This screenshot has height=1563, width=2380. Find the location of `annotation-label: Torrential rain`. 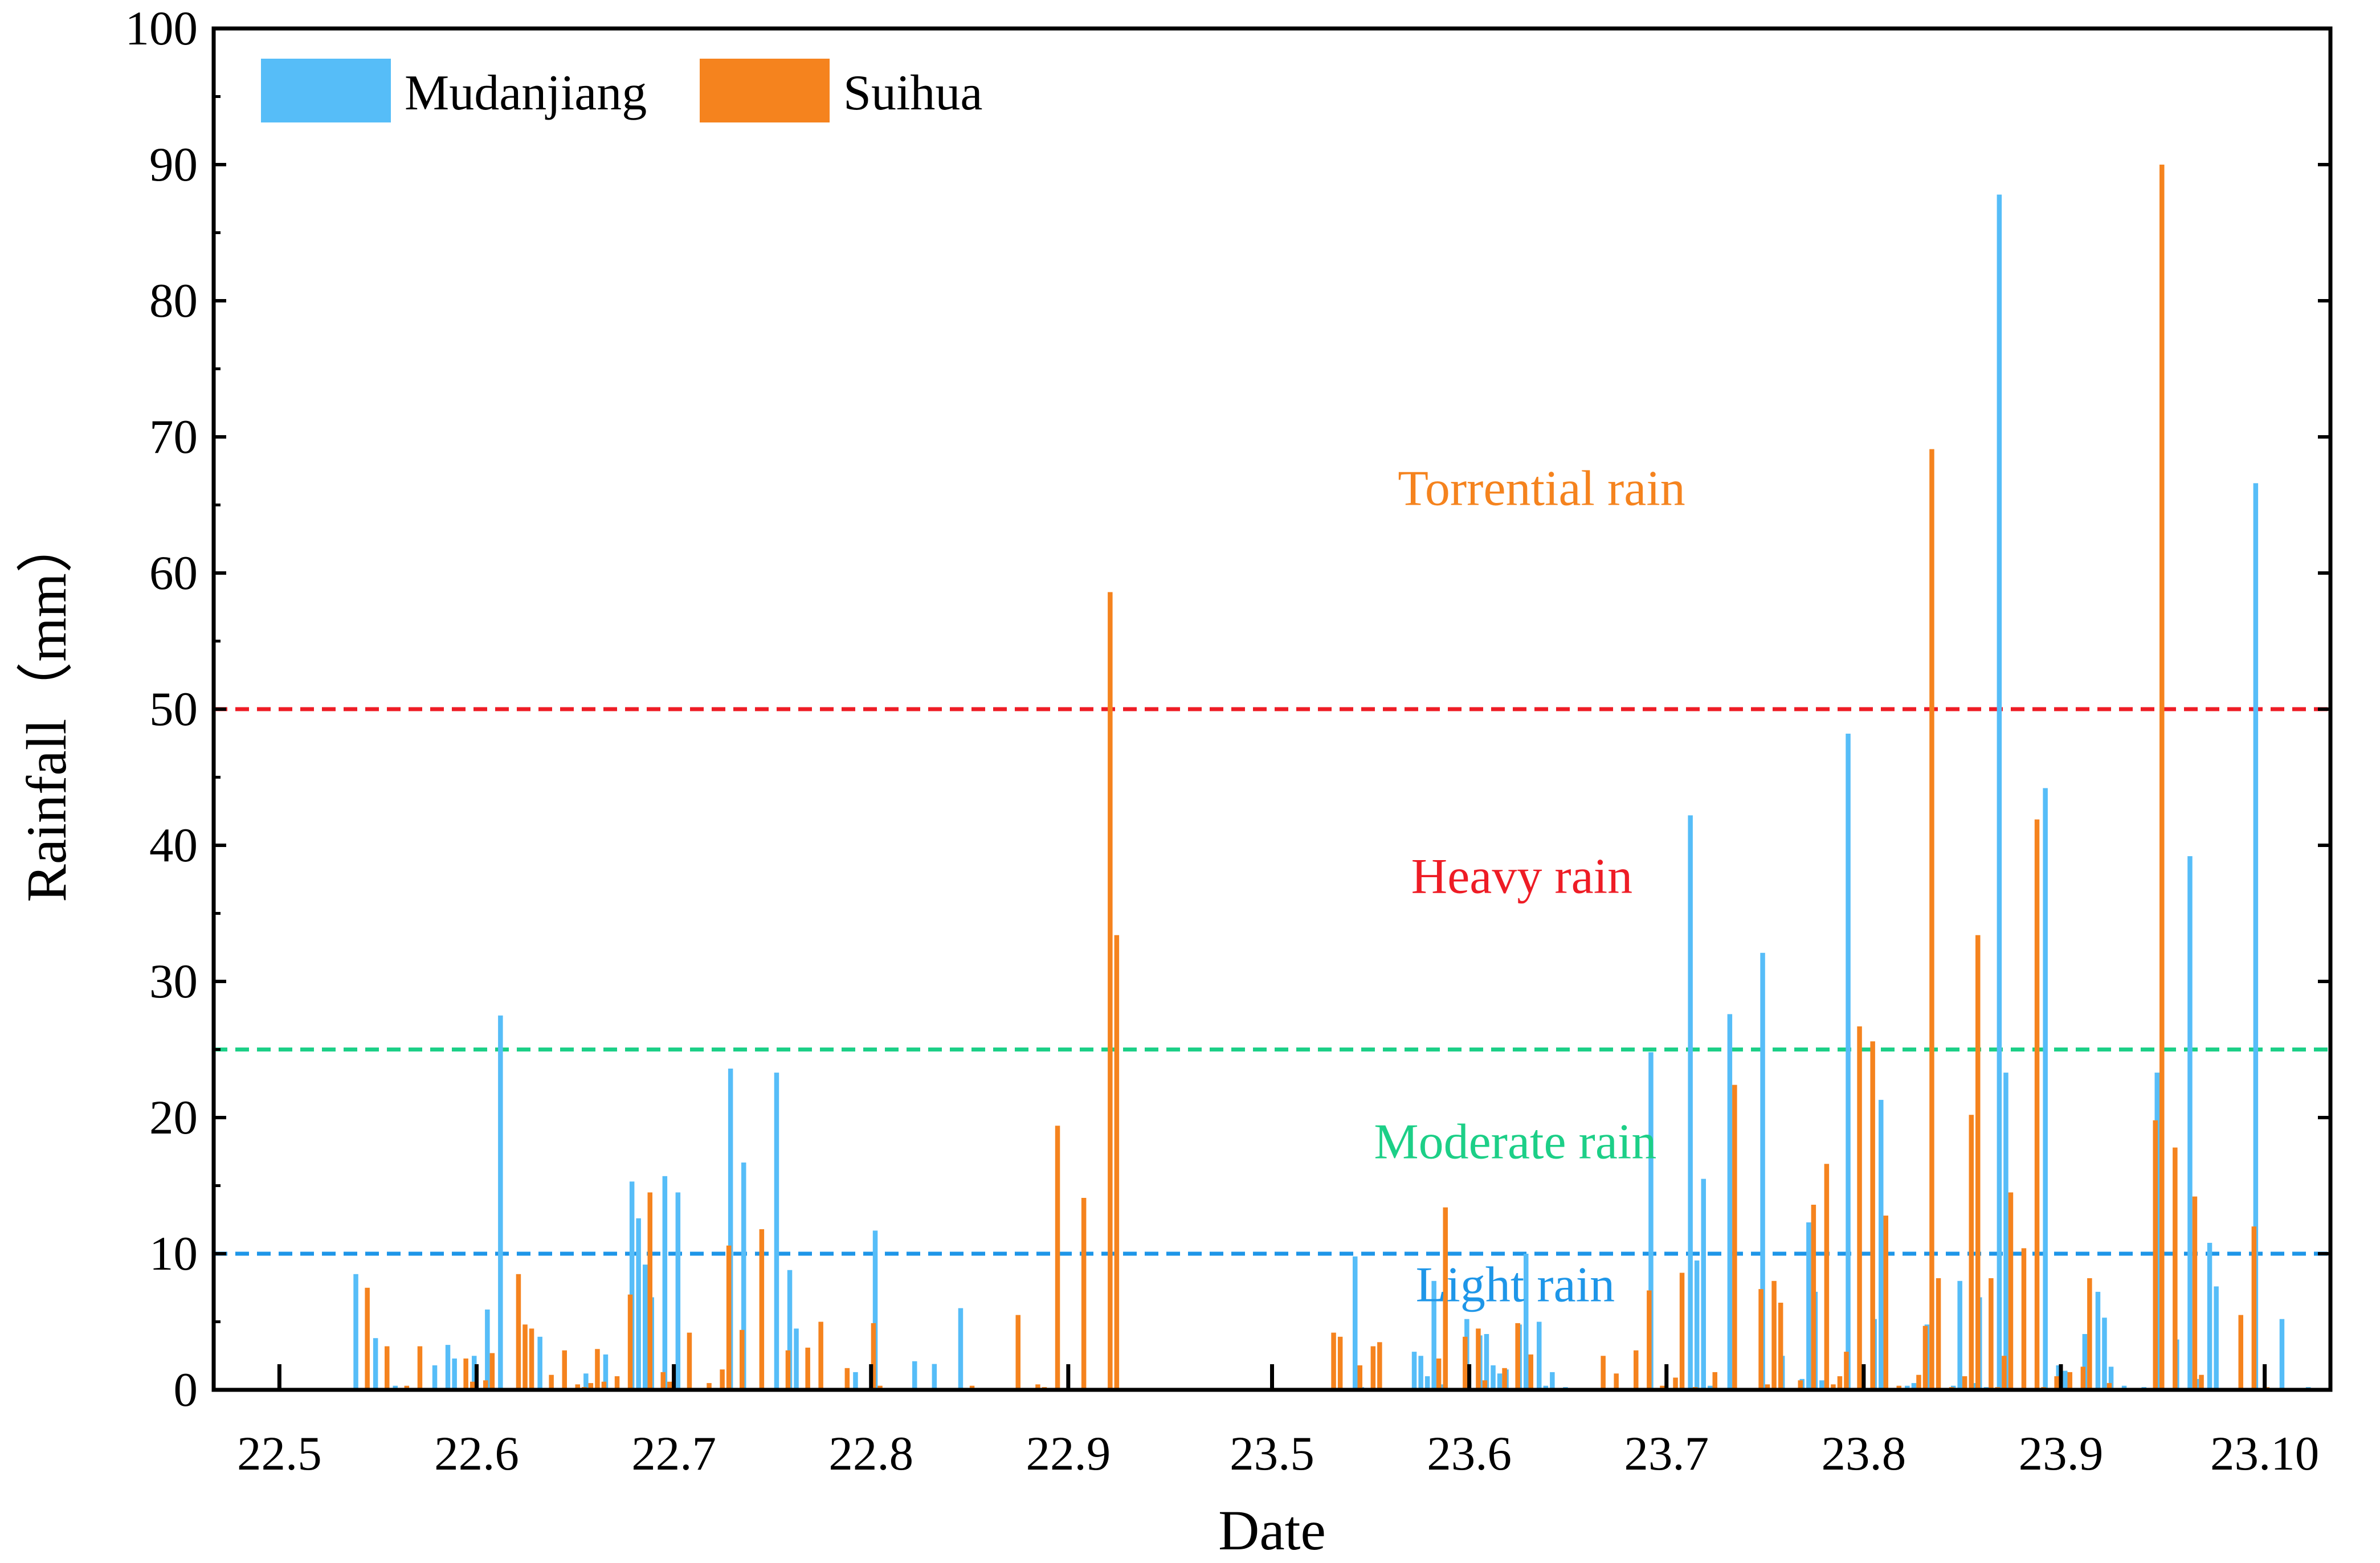

annotation-label: Torrential rain is located at coordinates (1541, 489).